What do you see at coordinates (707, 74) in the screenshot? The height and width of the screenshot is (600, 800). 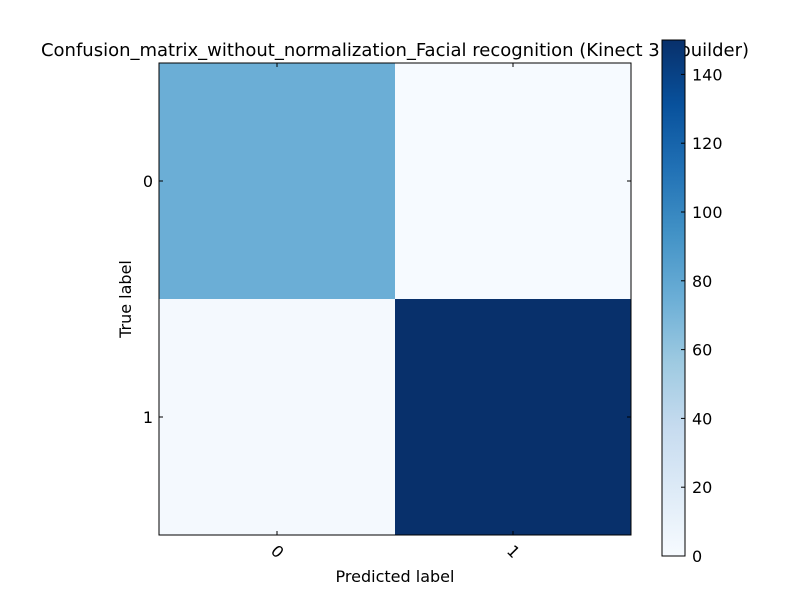 I see `colorbar-tick-label: 140` at bounding box center [707, 74].